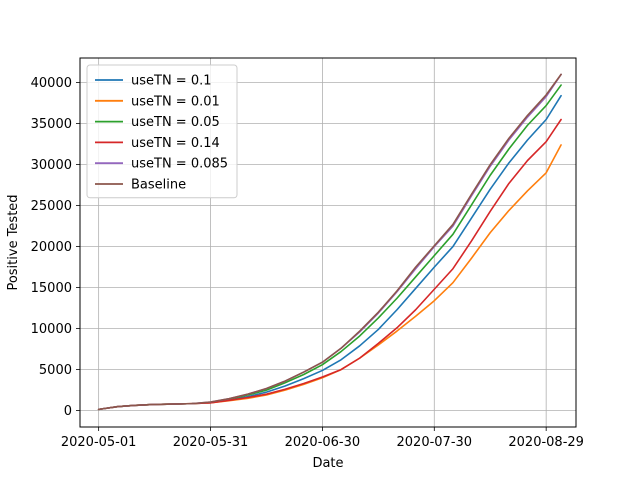 The width and height of the screenshot is (640, 480). Describe the element at coordinates (327, 463) in the screenshot. I see `x-axis-label: Date` at that location.